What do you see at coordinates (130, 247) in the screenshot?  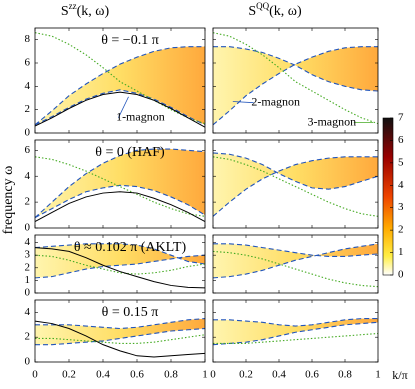 I see `panel-title: θ ≈ 0.102 π (AKLT)` at bounding box center [130, 247].